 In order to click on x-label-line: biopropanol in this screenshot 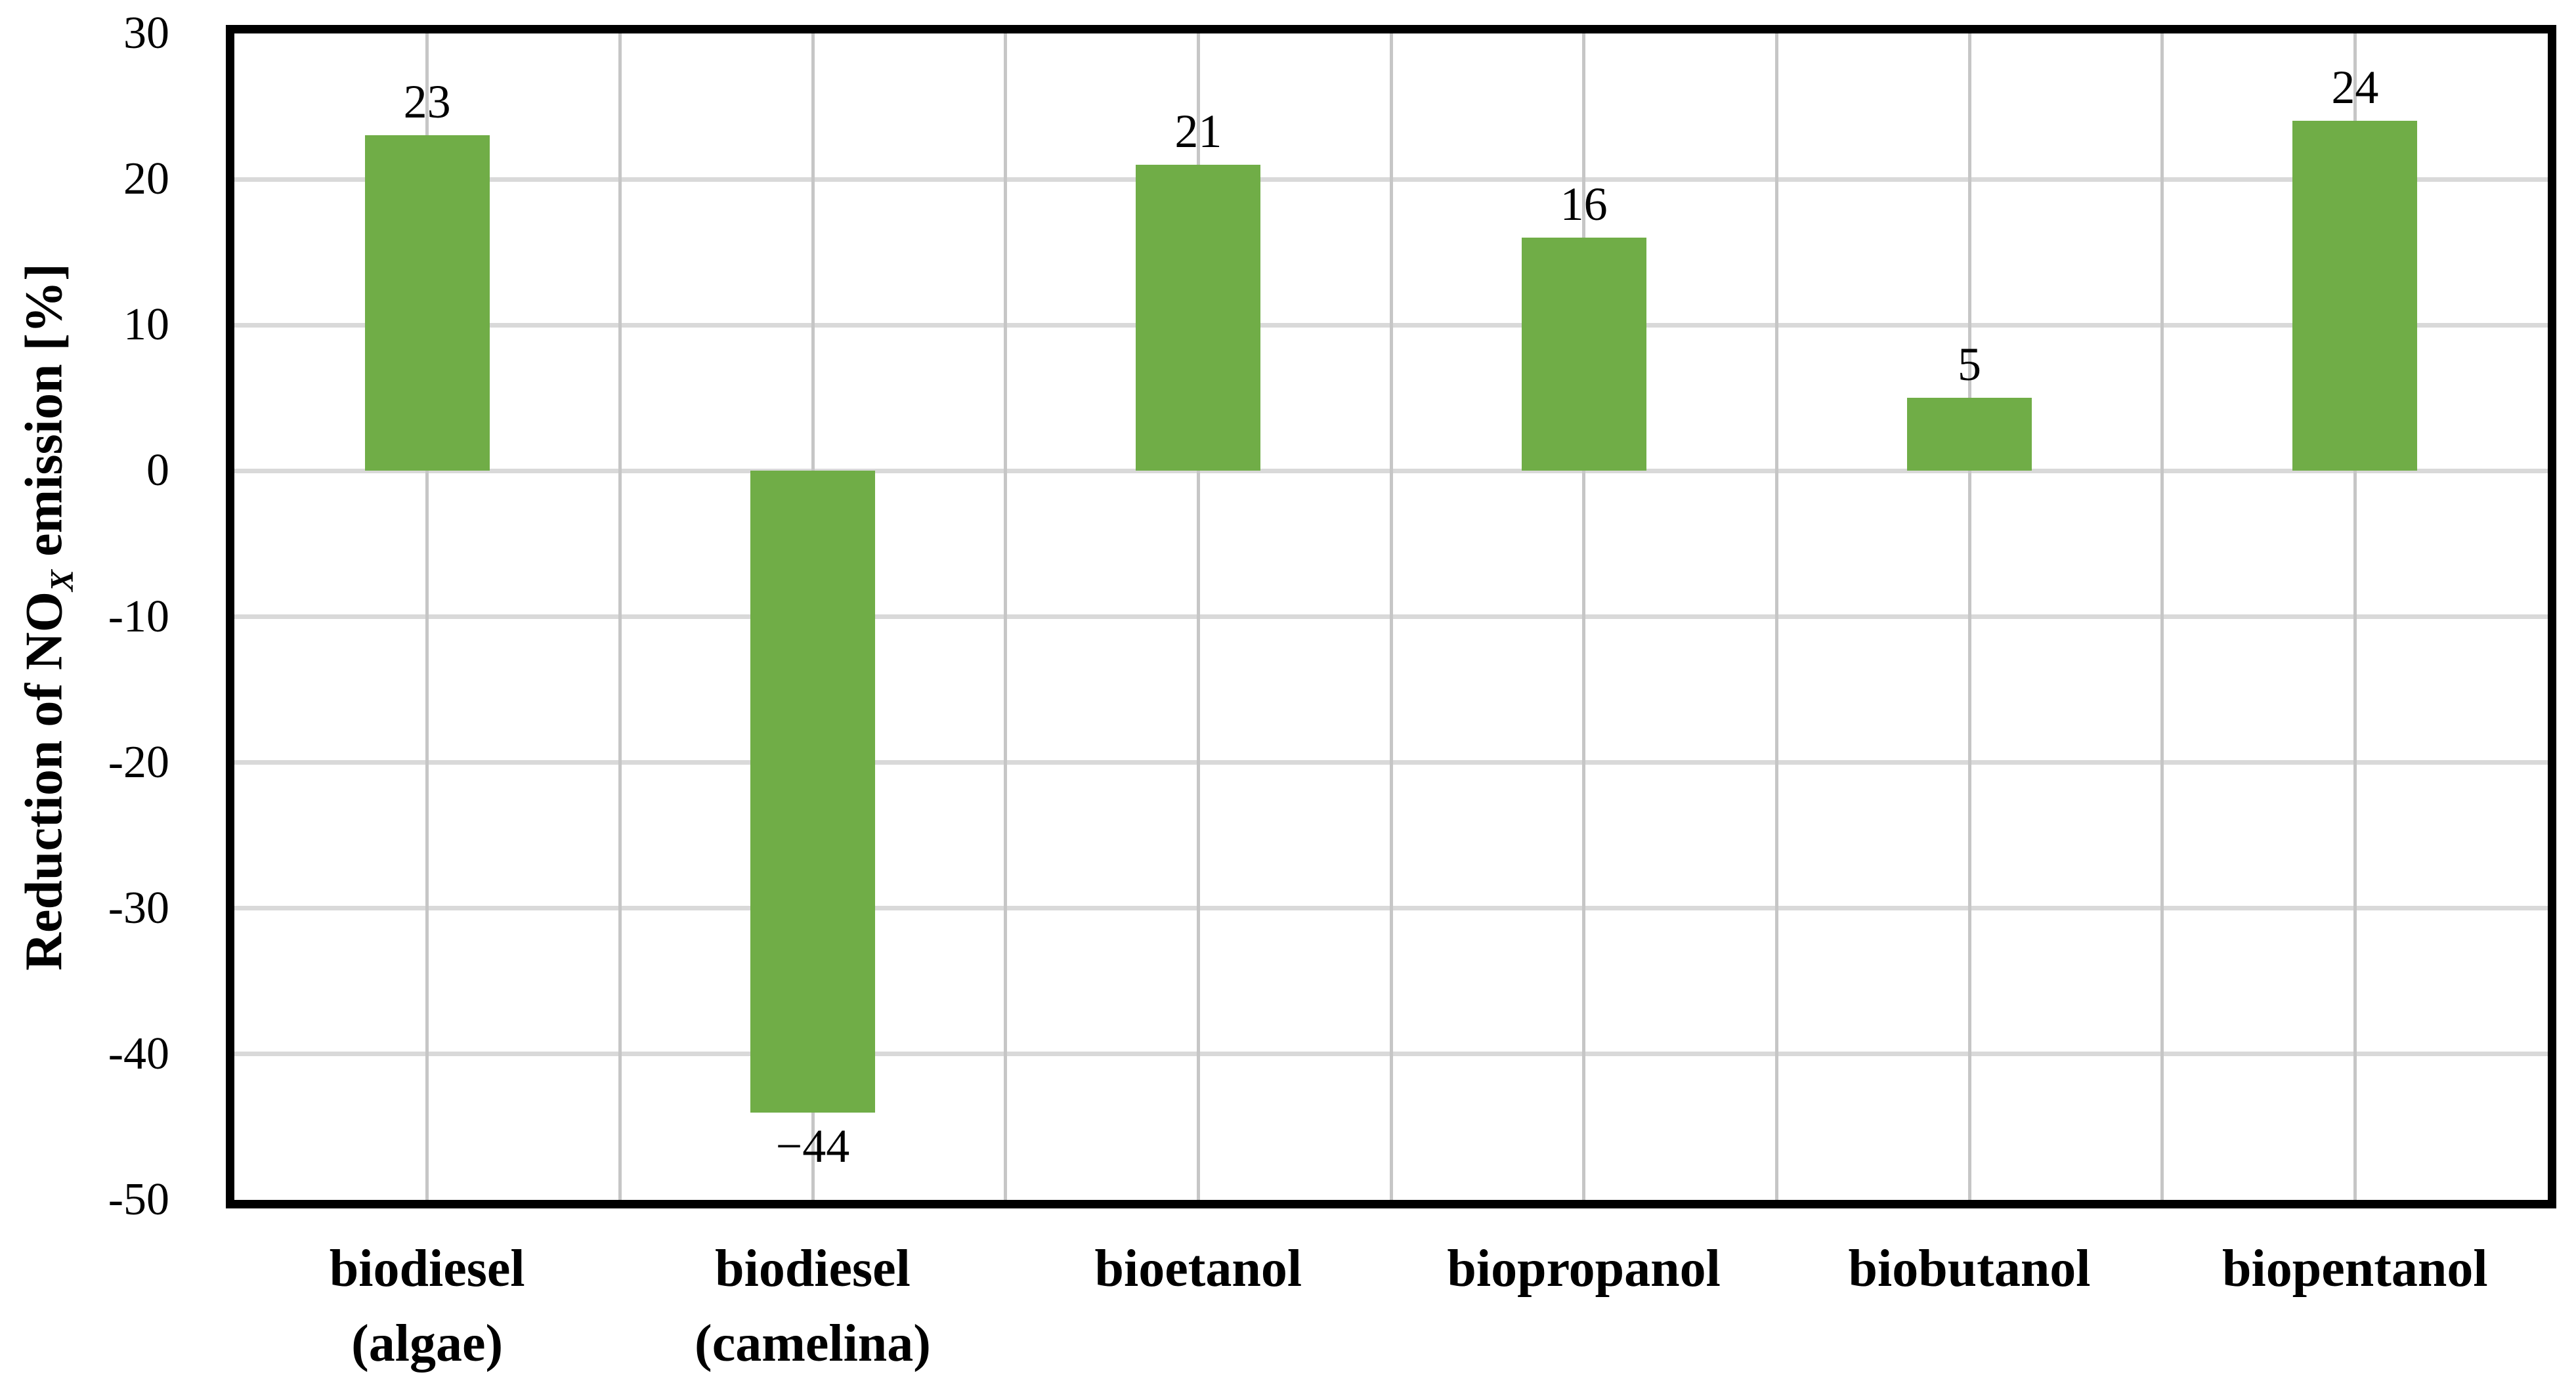, I will do `click(1584, 1269)`.